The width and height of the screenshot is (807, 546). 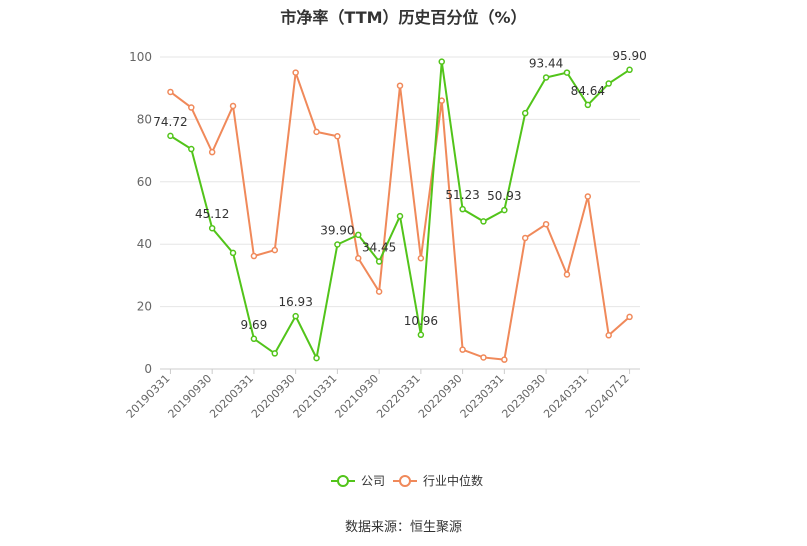 What do you see at coordinates (273, 396) in the screenshot?
I see `x-tick-label: 20200930` at bounding box center [273, 396].